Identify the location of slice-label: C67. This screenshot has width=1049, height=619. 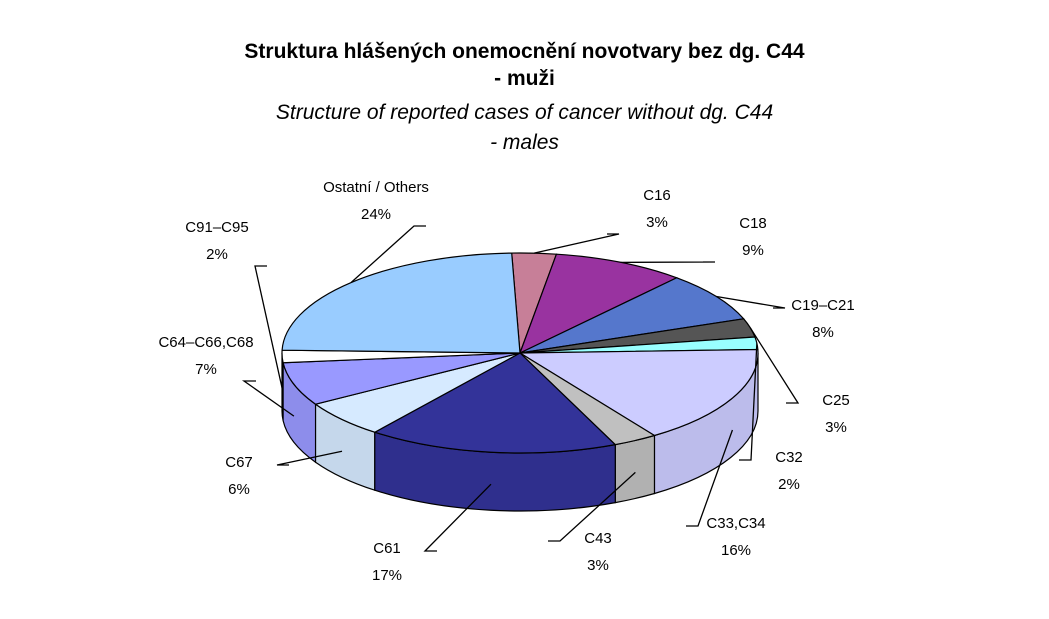
(239, 462).